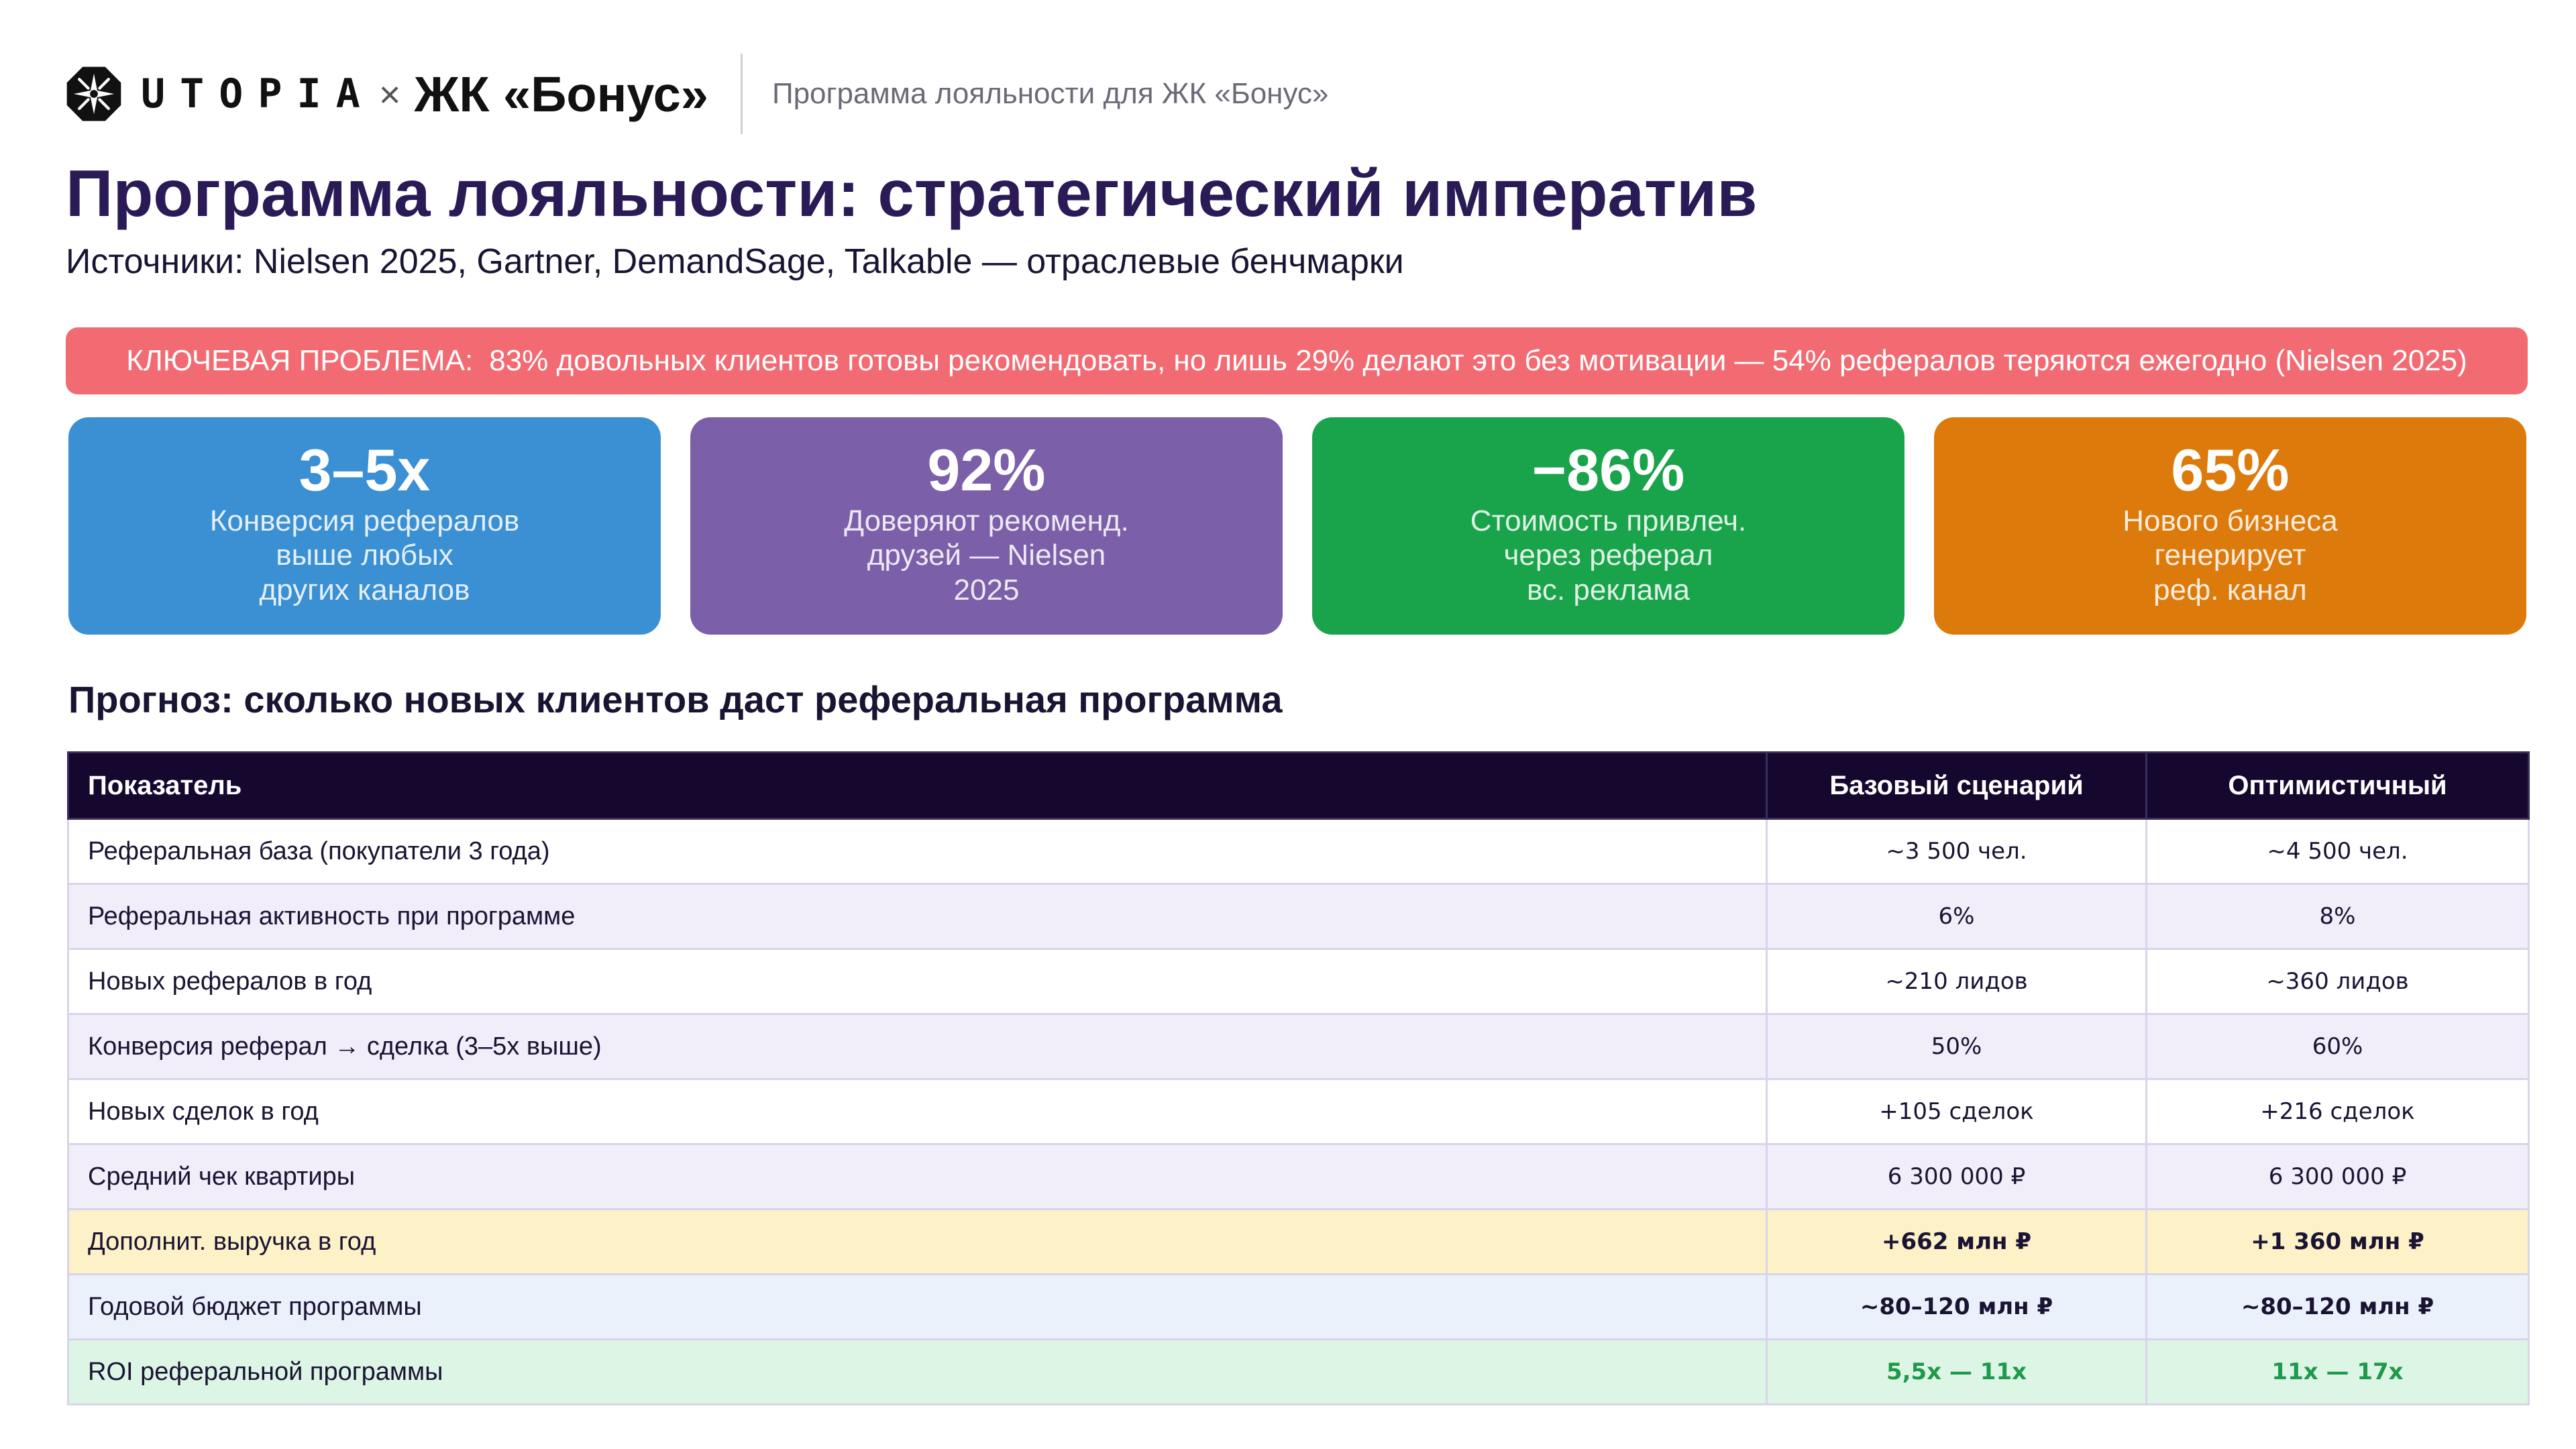  Describe the element at coordinates (2337, 1306) in the screenshot. I see `row-opt-value: ~80–120 млн ₽` at that location.